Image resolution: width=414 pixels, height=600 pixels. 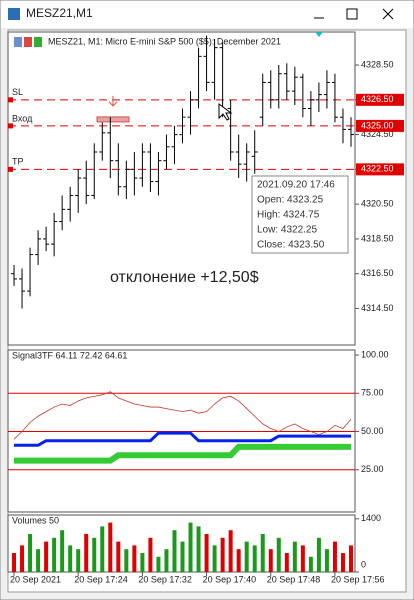 What do you see at coordinates (375, 354) in the screenshot?
I see `y-tick-label: 100.00` at bounding box center [375, 354].